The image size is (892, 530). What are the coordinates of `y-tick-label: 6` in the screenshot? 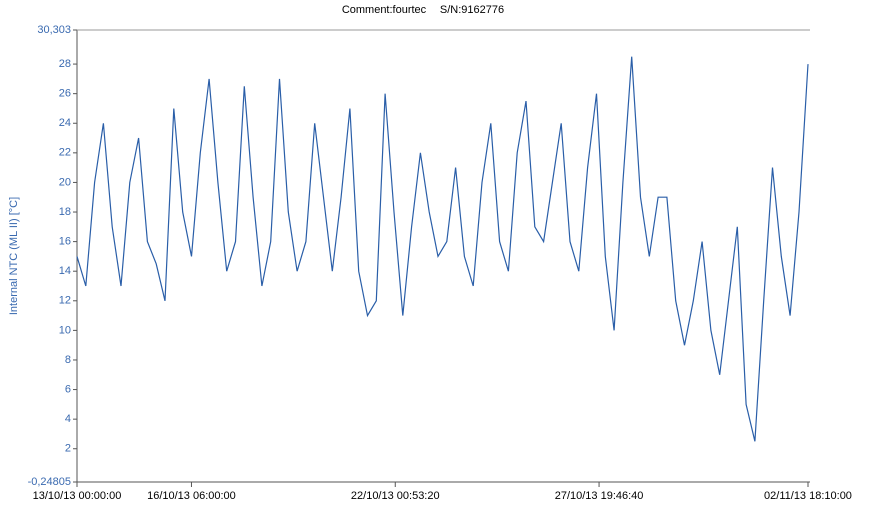 It's located at (68, 389).